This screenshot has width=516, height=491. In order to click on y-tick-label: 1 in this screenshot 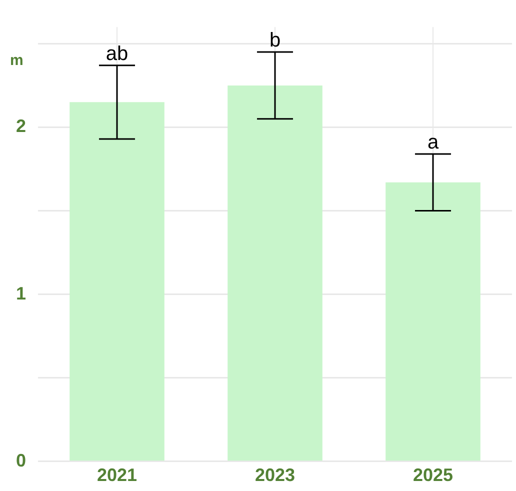, I will do `click(21, 293)`.